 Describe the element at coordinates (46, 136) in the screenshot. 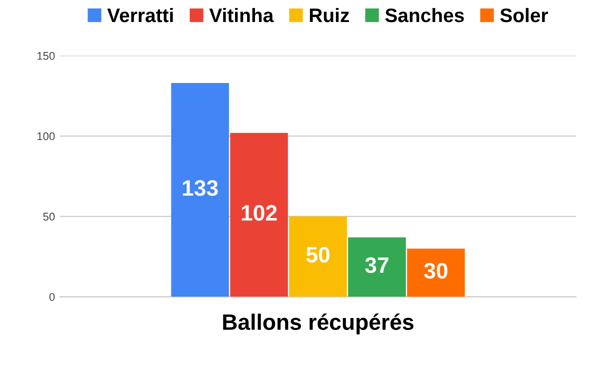

I see `y-tick-label: 100` at that location.